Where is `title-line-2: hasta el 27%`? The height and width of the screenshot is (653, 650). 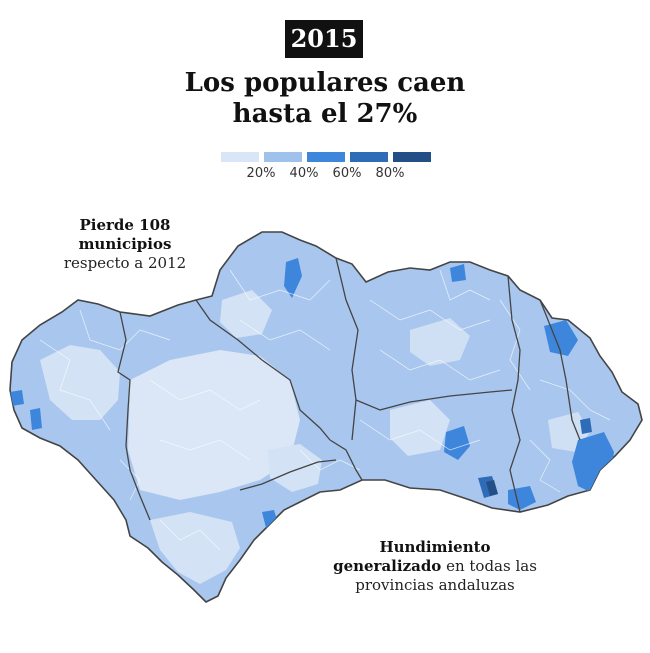
title-line-2: hasta el 27% is located at coordinates (325, 114).